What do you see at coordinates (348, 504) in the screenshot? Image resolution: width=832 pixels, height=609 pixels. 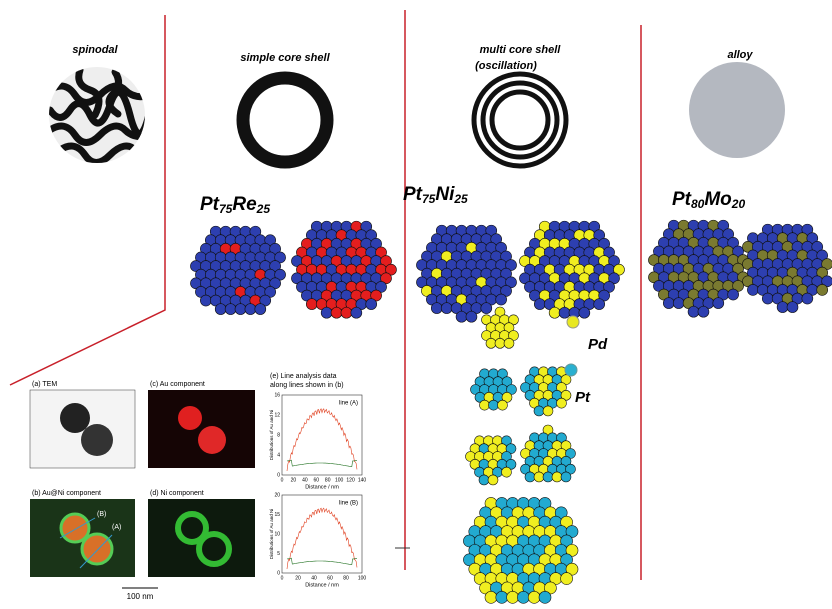 I see `line-label: line (B)` at bounding box center [348, 504].